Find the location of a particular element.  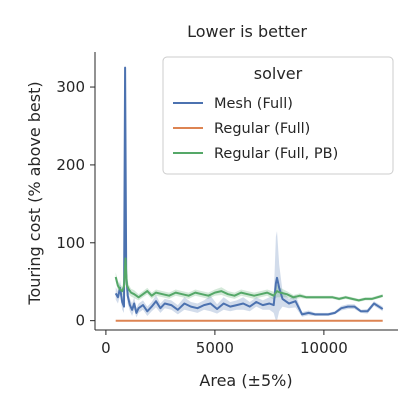

legend-label-regular-full: Regular (Full) is located at coordinates (262, 129).